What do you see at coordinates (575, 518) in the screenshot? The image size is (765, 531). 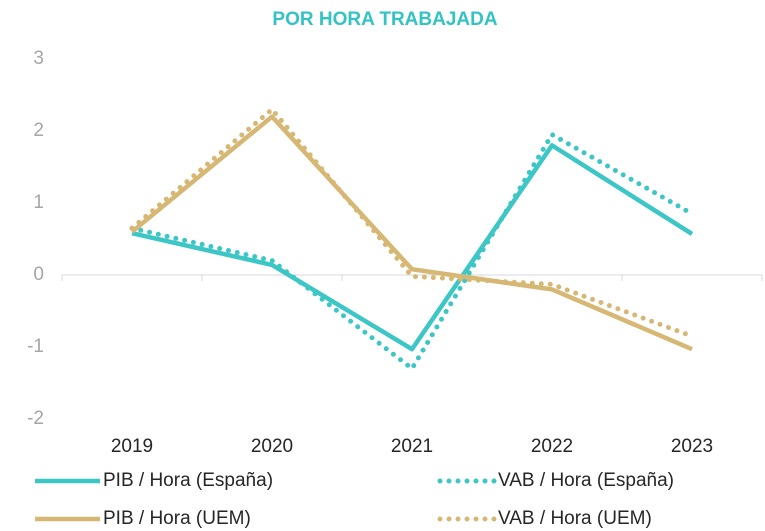 I see `legend-label: VAB / Hora (UEM)` at bounding box center [575, 518].